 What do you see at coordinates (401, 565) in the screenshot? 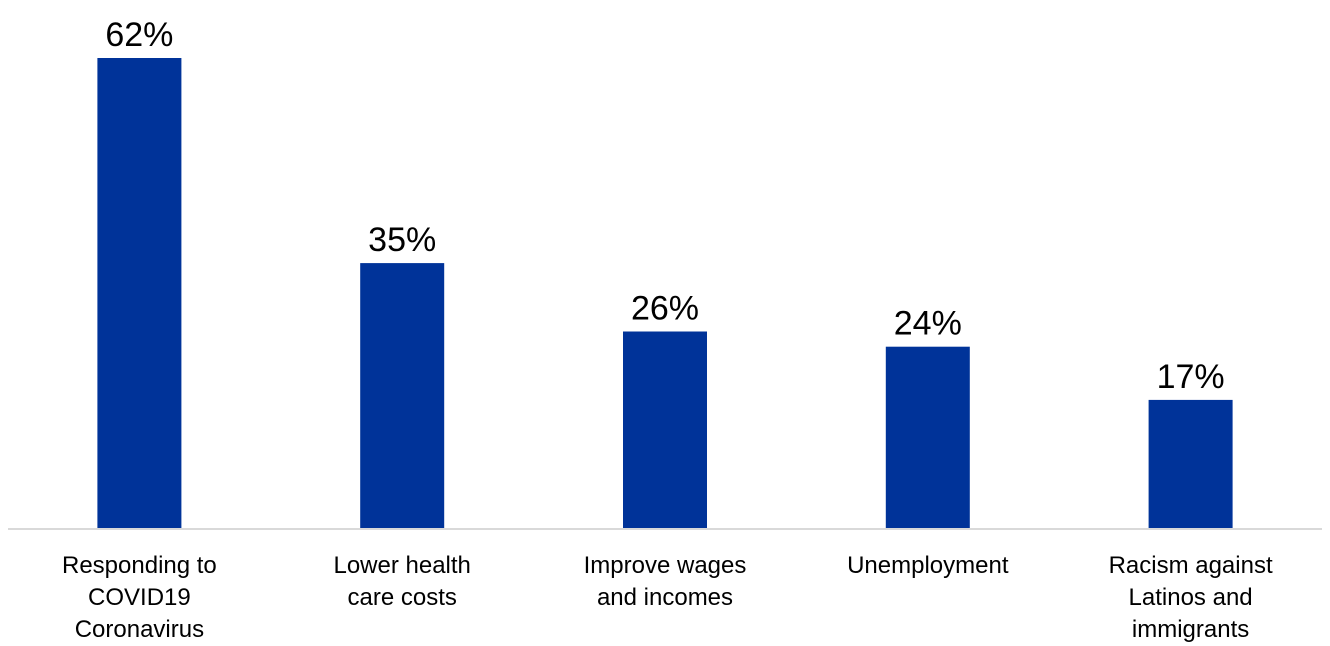
I see `category-label-line: Lower health` at bounding box center [401, 565].